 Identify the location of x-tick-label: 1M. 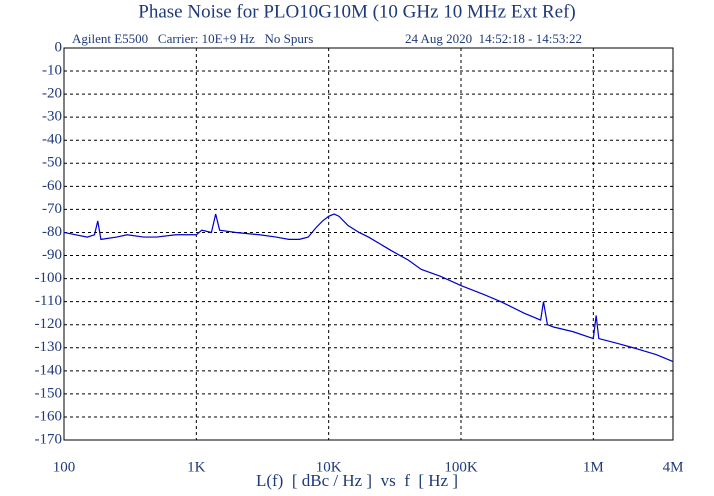
(593, 467).